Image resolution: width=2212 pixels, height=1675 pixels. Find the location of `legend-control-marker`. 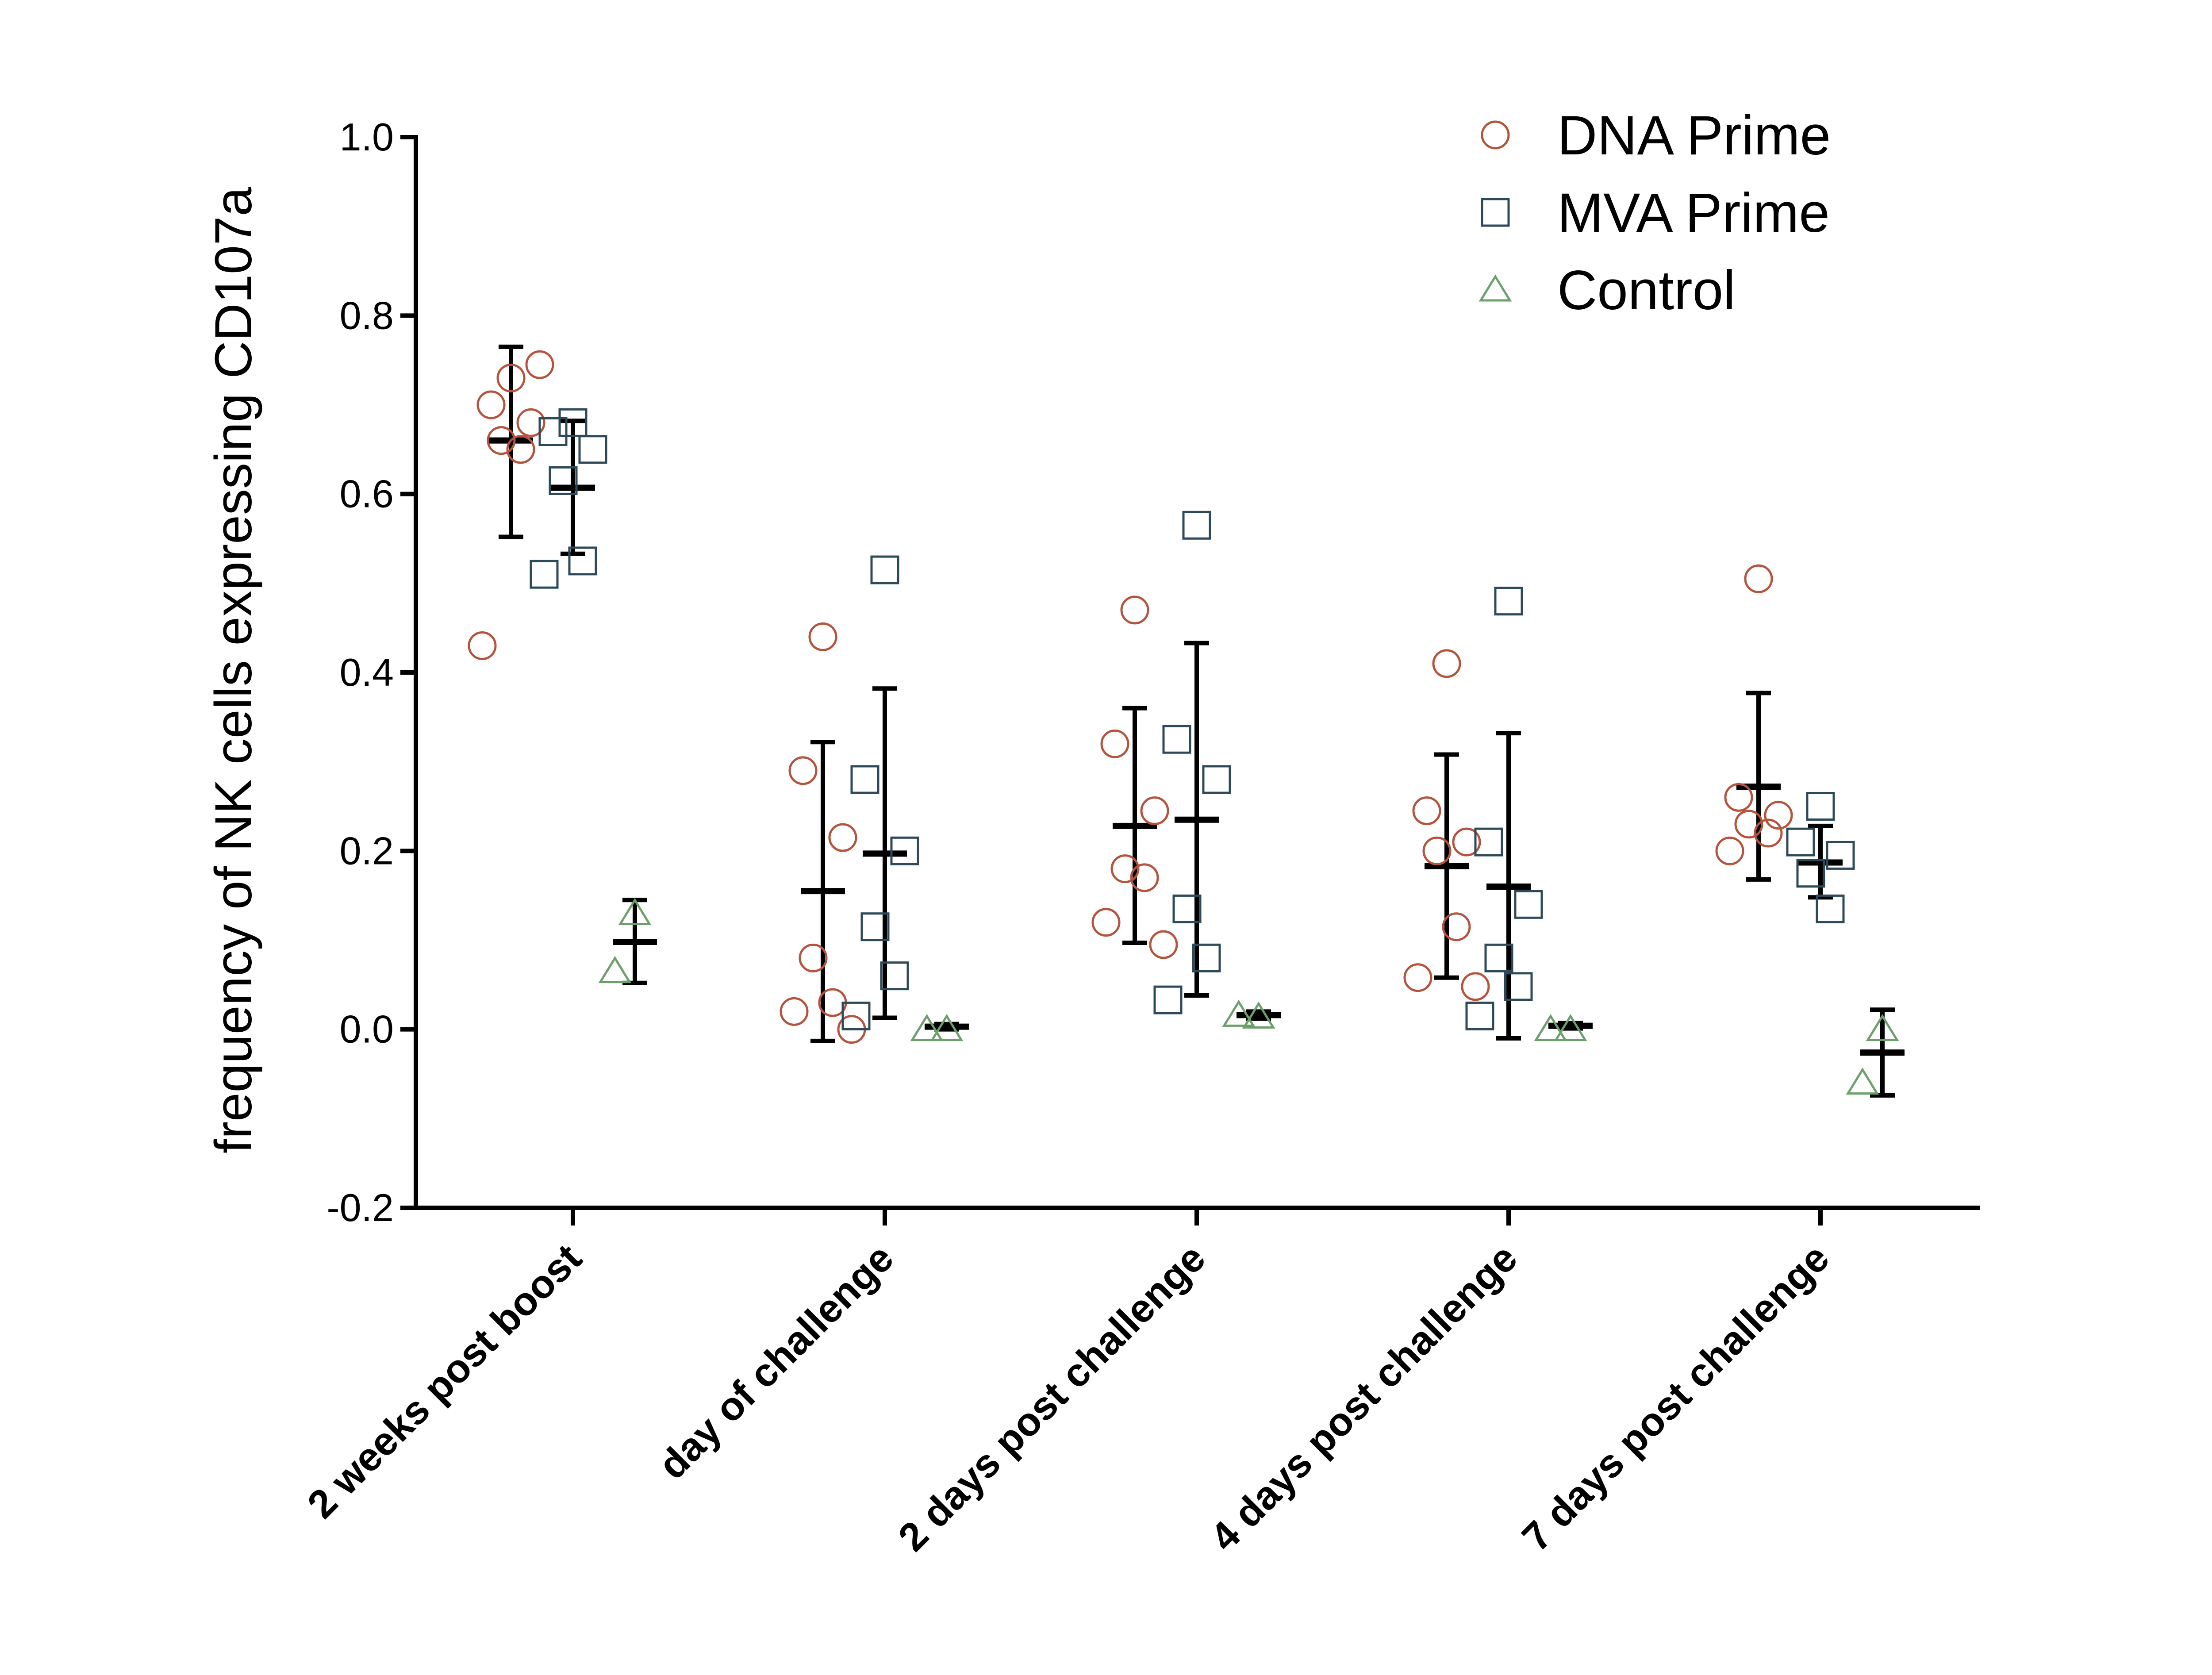

legend-control-marker is located at coordinates (1495, 288).